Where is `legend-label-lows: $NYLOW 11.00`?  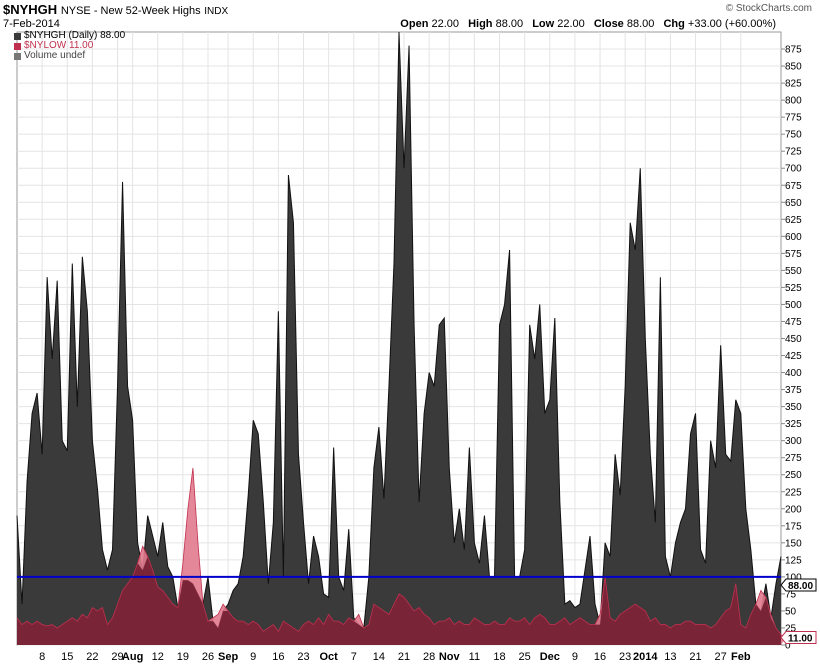
legend-label-lows: $NYLOW 11.00 is located at coordinates (59, 45).